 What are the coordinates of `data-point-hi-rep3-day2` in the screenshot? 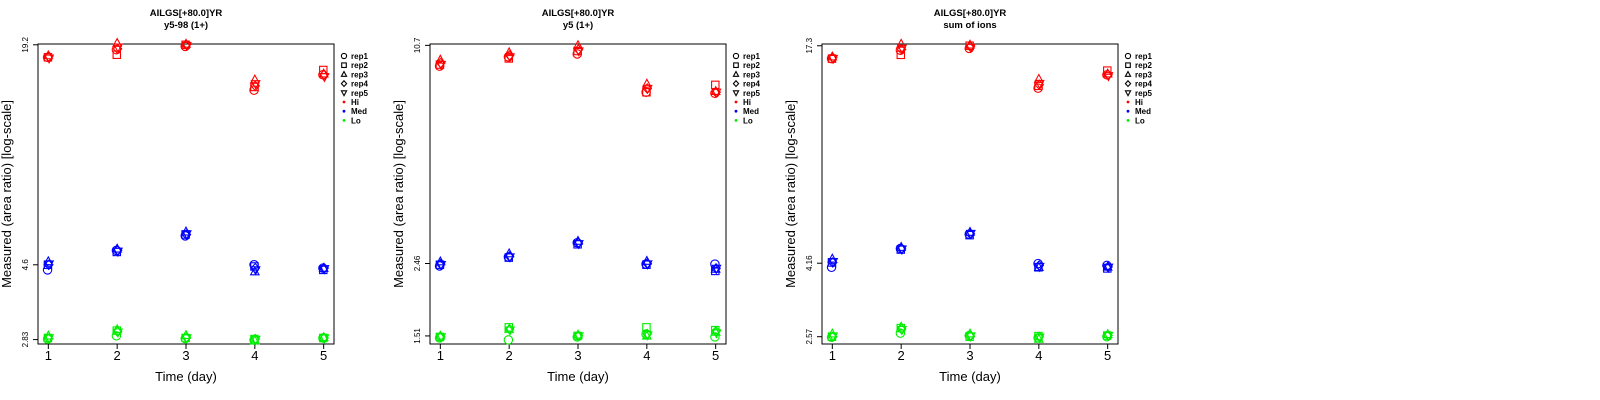 It's located at (901, 43).